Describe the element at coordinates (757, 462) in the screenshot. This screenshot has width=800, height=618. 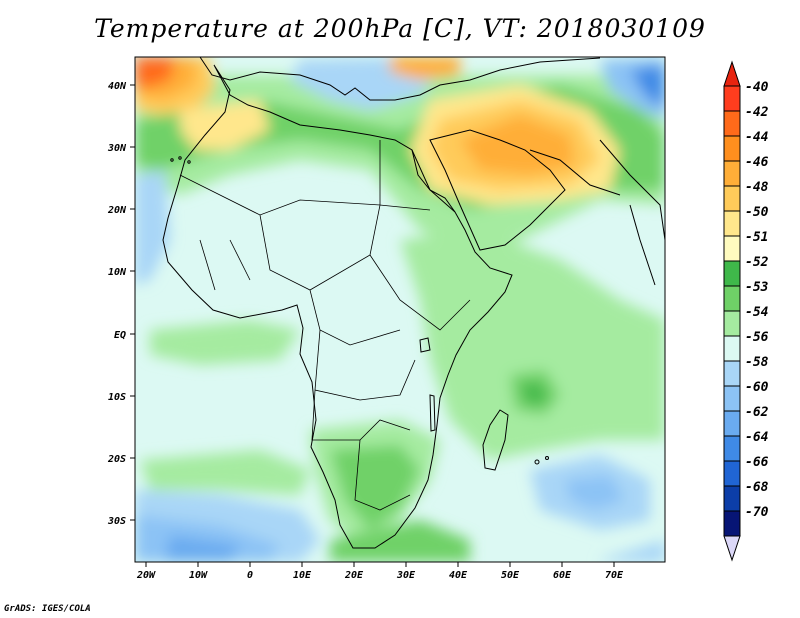
I see `colorbar-label: -66` at that location.